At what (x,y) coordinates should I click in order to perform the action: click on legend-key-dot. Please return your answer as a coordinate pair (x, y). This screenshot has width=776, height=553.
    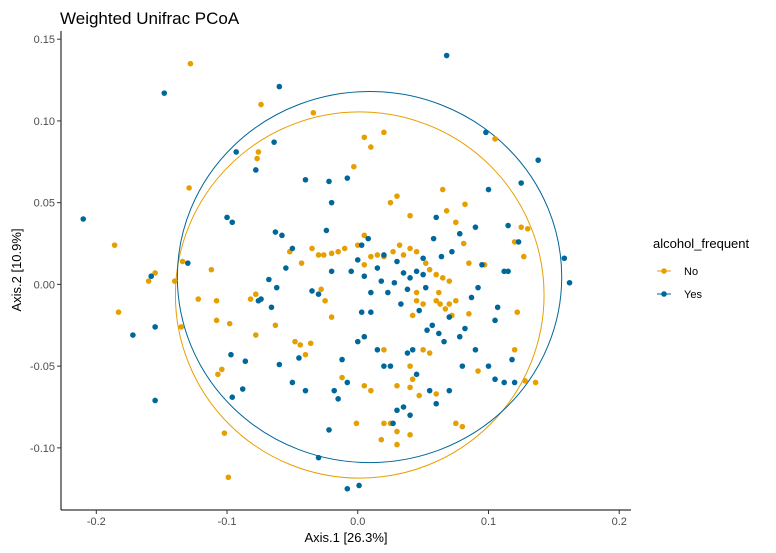
    Looking at the image, I should click on (664, 294).